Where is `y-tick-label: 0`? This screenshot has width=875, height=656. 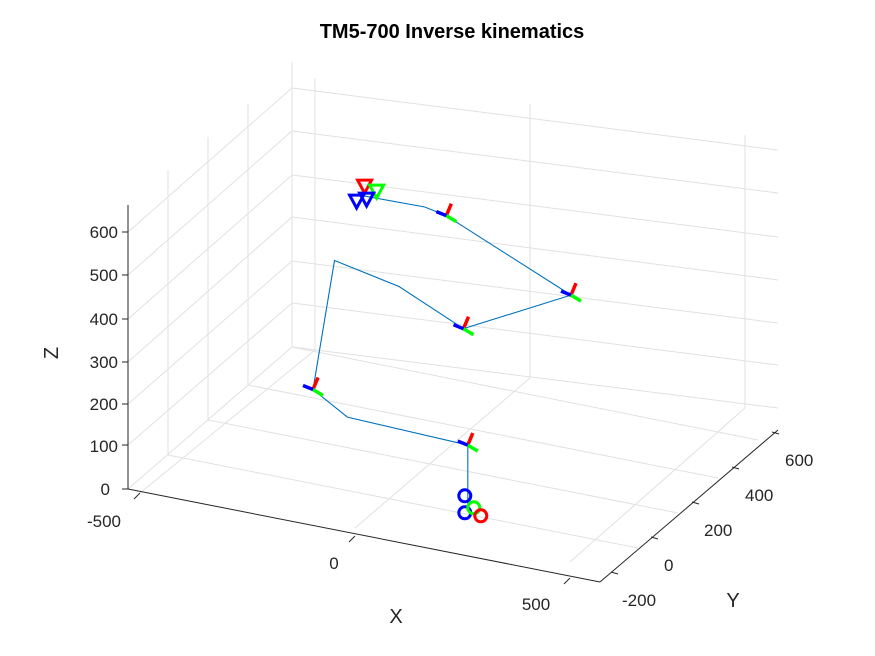 y-tick-label: 0 is located at coordinates (668, 565).